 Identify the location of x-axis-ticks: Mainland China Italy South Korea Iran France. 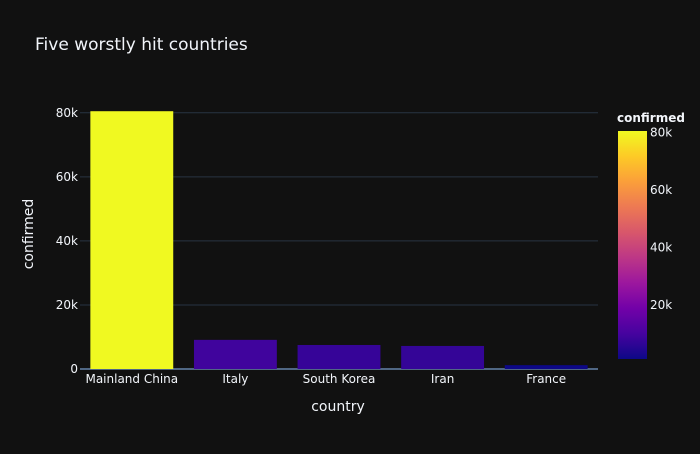
(325, 379).